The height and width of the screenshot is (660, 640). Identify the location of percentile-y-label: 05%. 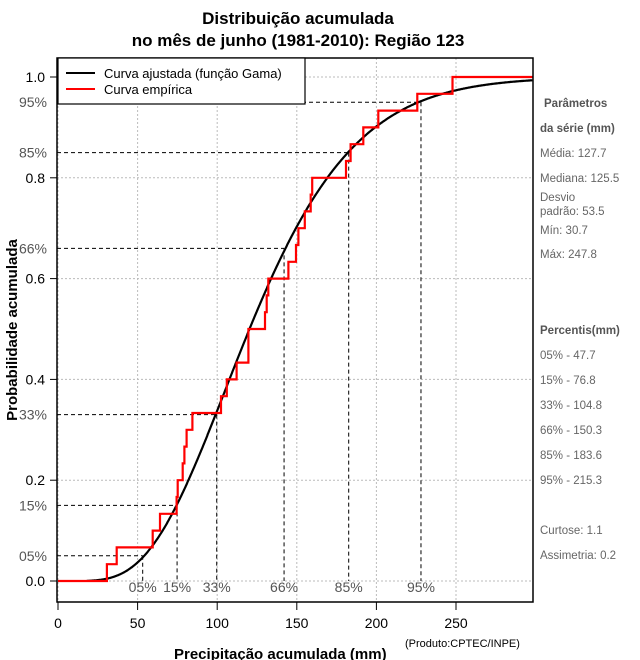
(33, 556).